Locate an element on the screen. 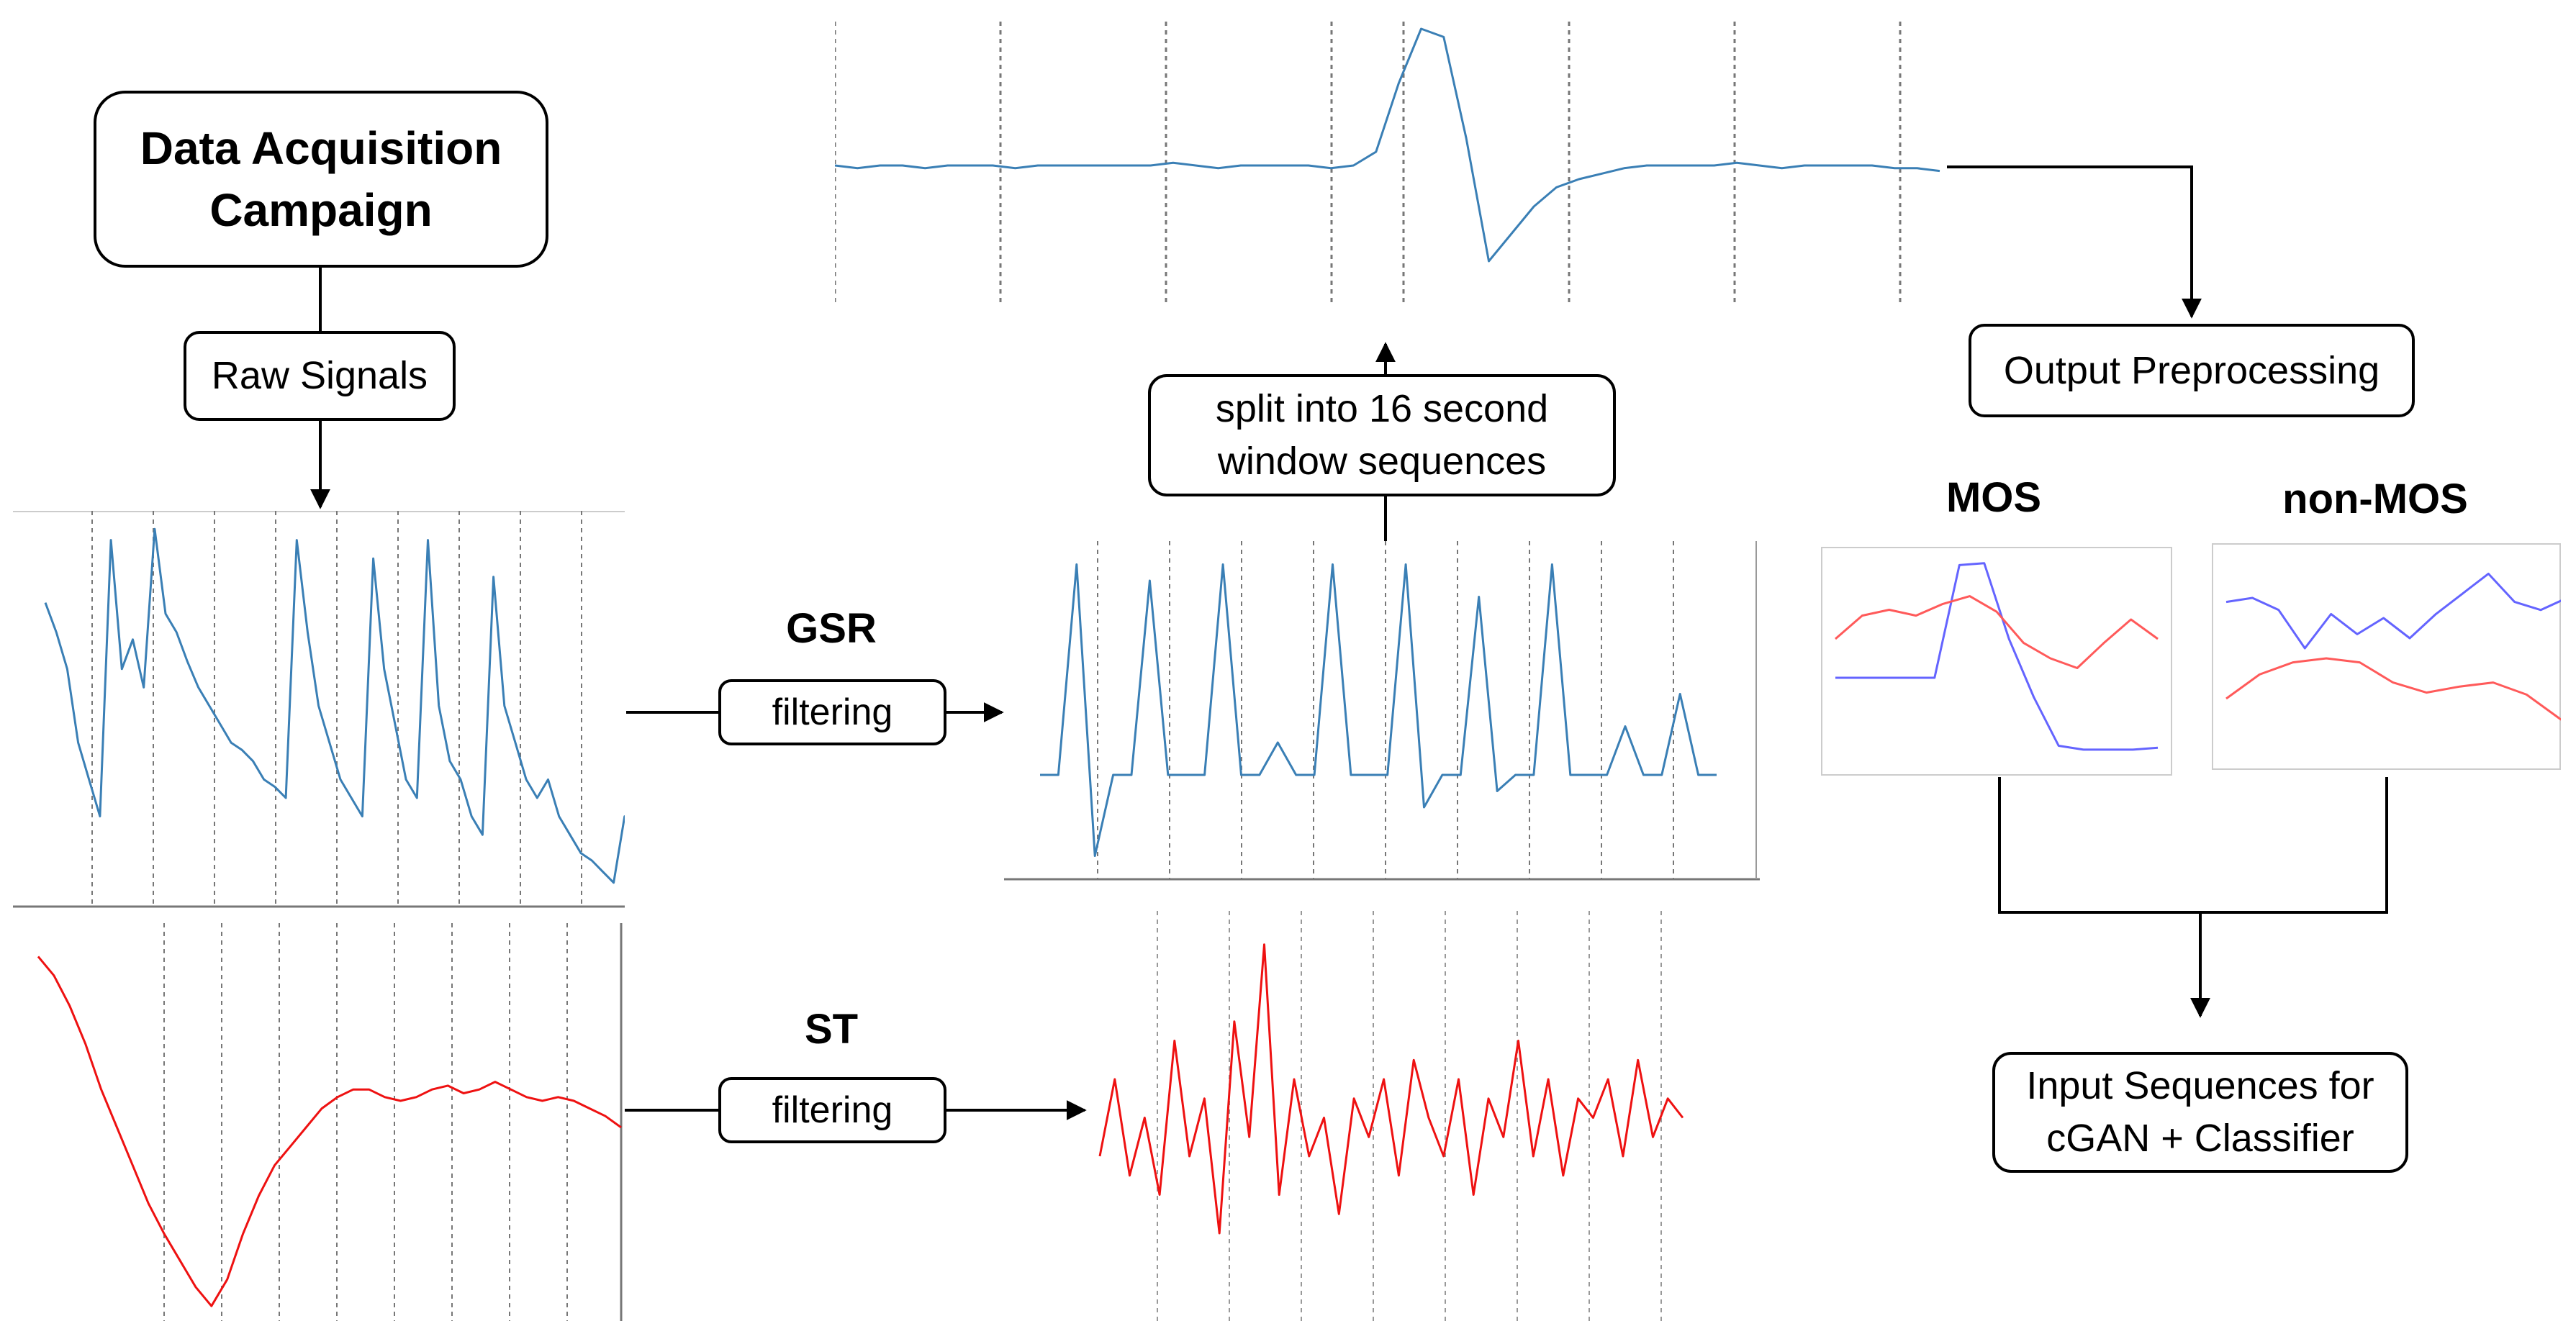 Image resolution: width=2576 pixels, height=1321 pixels. data-acquisition-label: Data Acquisition Campaign is located at coordinates (321, 179).